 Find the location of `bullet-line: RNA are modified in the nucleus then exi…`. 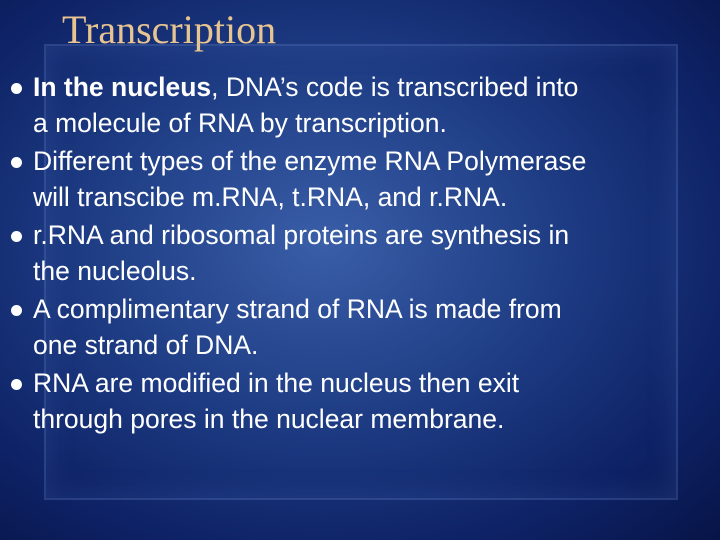

bullet-line: RNA are modified in the nucleus then exi… is located at coordinates (371, 384).